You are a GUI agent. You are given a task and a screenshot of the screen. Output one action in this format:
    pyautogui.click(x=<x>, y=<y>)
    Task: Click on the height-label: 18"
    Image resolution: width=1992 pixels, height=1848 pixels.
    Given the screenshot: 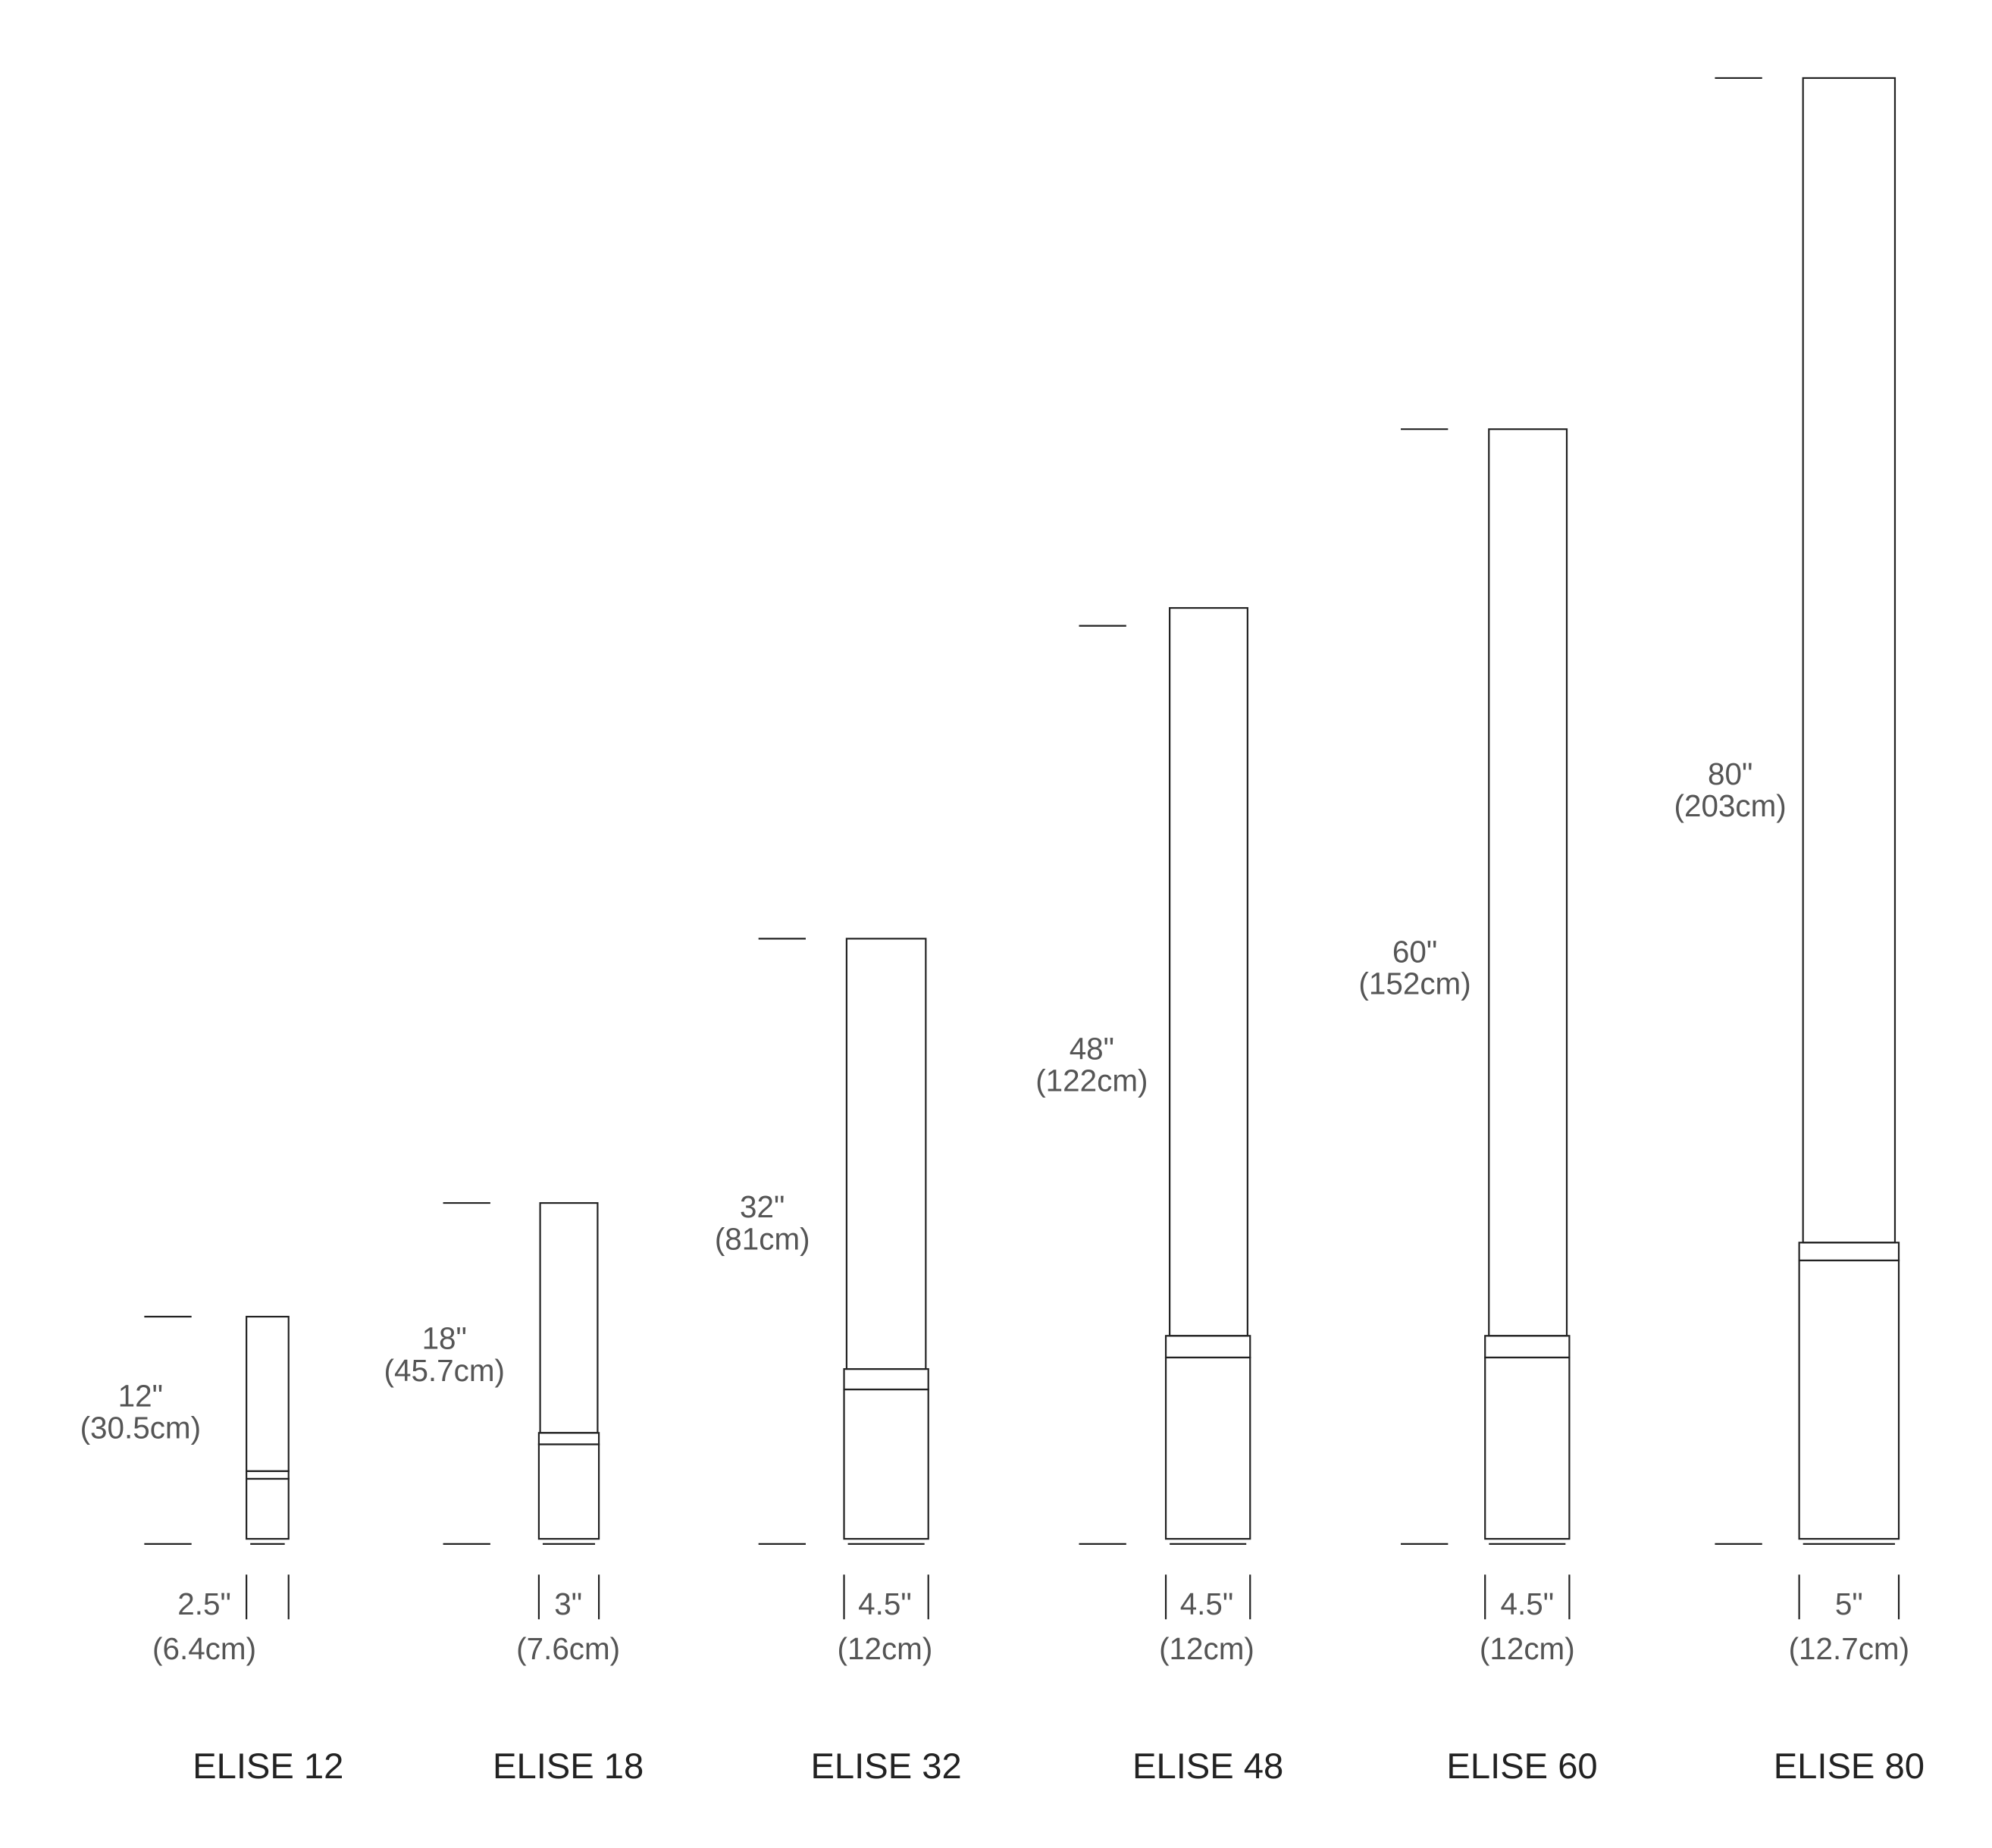 What is the action you would take?
    pyautogui.click(x=444, y=1338)
    